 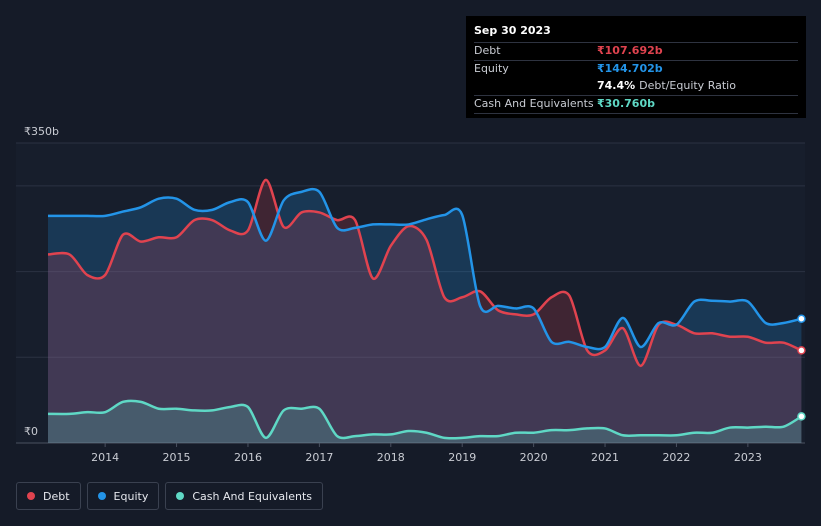 I want to click on x-tick-label-2015: 2015, so click(x=177, y=457).